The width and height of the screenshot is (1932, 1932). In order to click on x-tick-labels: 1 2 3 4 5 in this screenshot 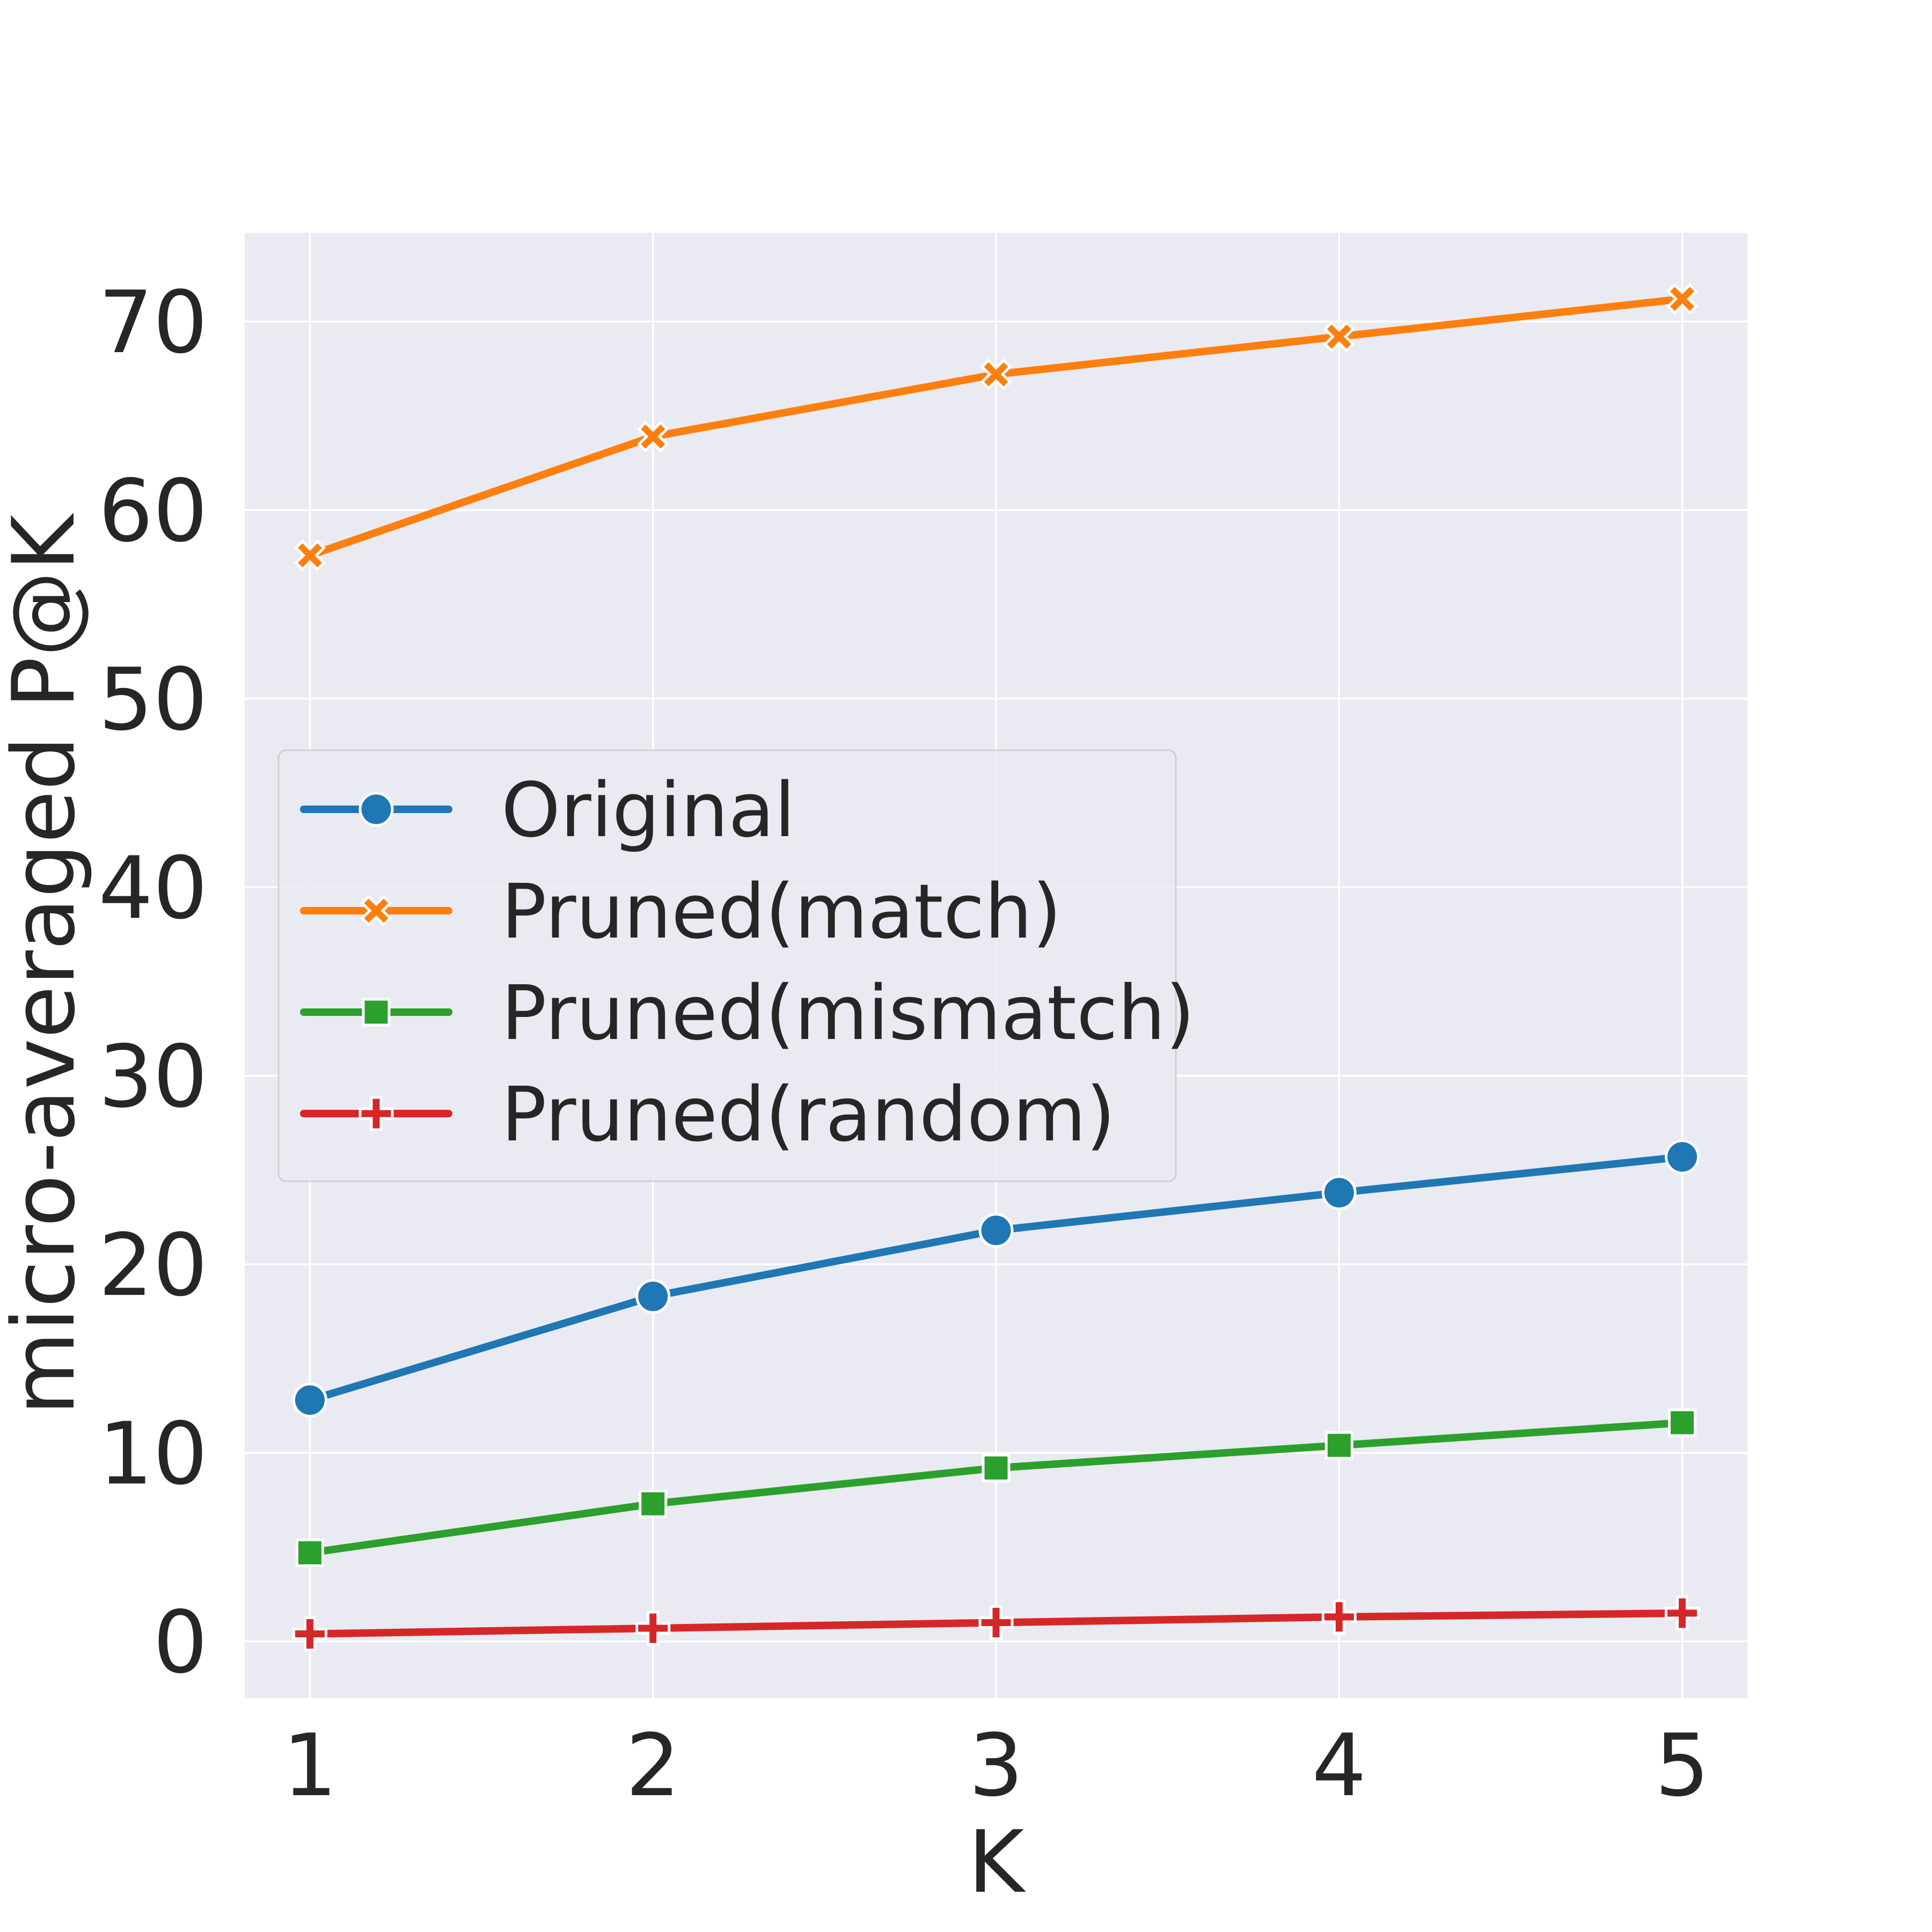, I will do `click(996, 1765)`.